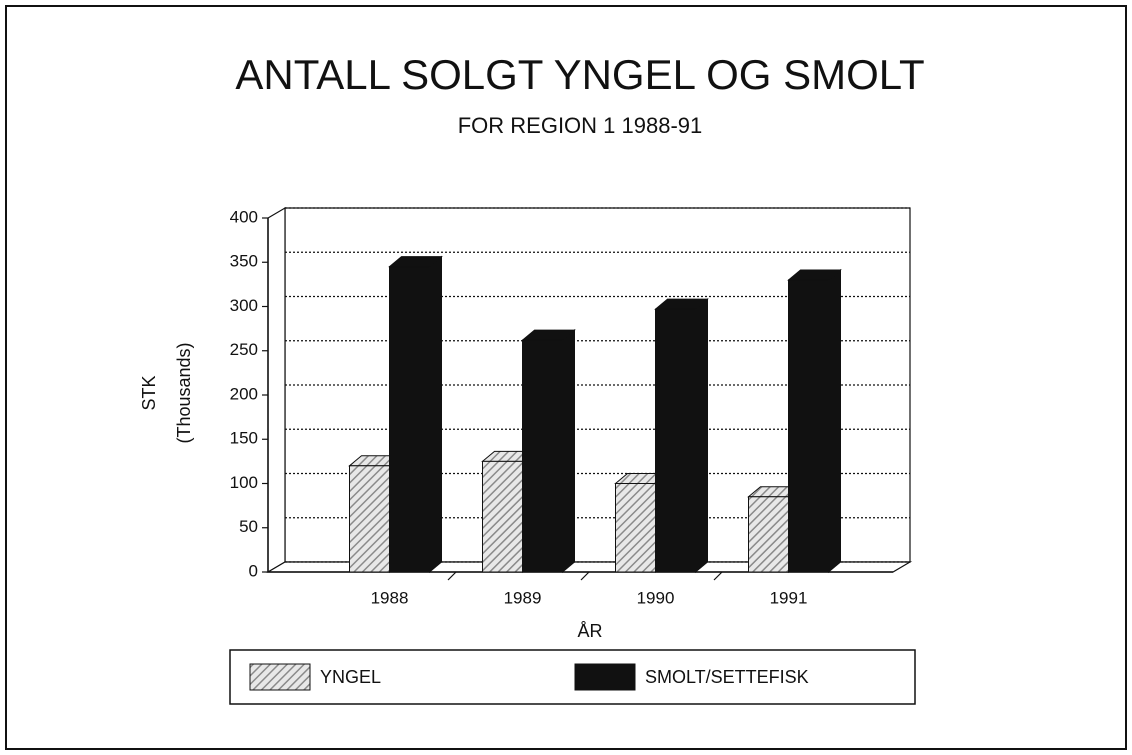 Image resolution: width=1132 pixels, height=755 pixels. What do you see at coordinates (184, 392) in the screenshot?
I see `y-axis-unit: (Thousands)` at bounding box center [184, 392].